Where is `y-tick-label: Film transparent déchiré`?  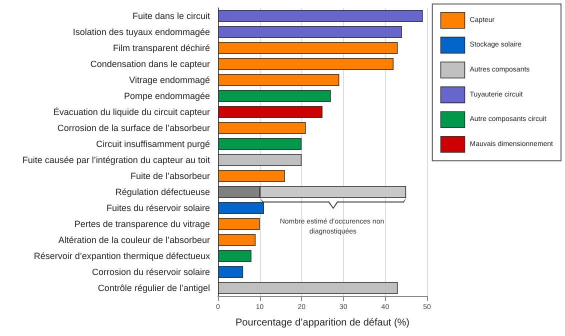
y-tick-label: Film transparent déchiré is located at coordinates (161, 48).